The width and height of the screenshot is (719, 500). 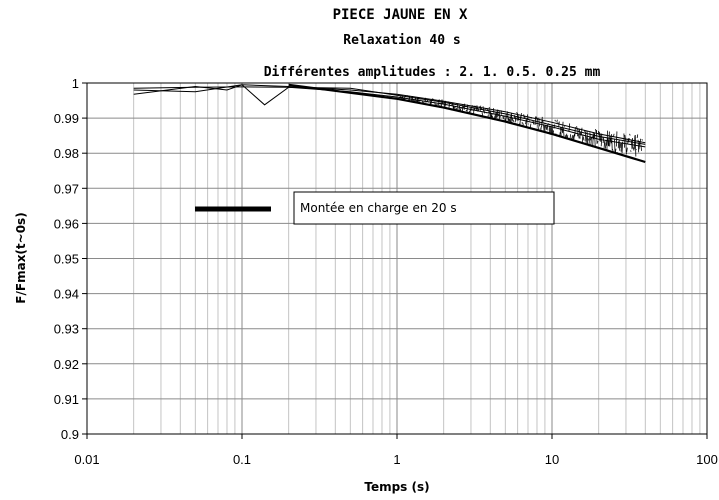 I want to click on x-tick-label: 0.01, so click(x=86, y=459).